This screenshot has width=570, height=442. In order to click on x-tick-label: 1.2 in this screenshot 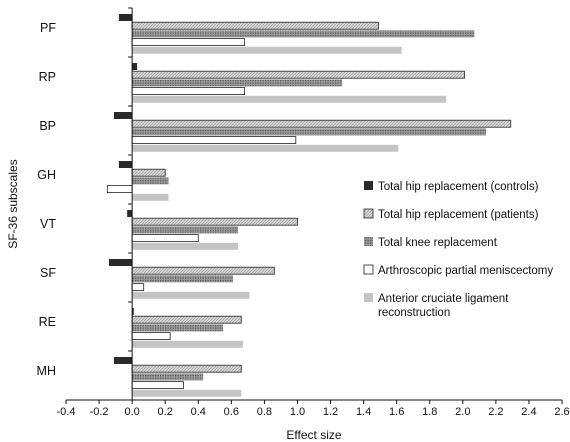, I will do `click(330, 412)`.